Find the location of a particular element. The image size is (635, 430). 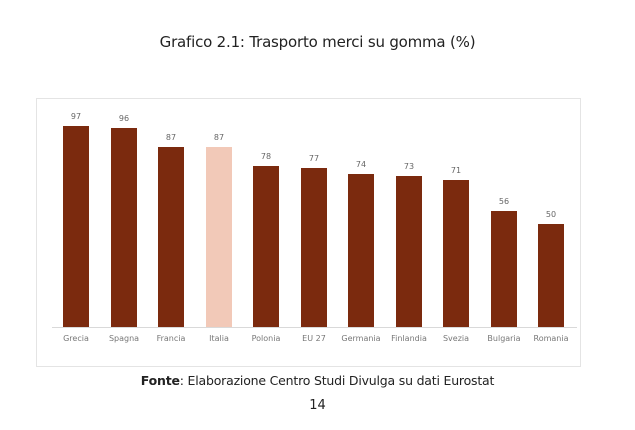

value-label: 78 is located at coordinates (266, 156).